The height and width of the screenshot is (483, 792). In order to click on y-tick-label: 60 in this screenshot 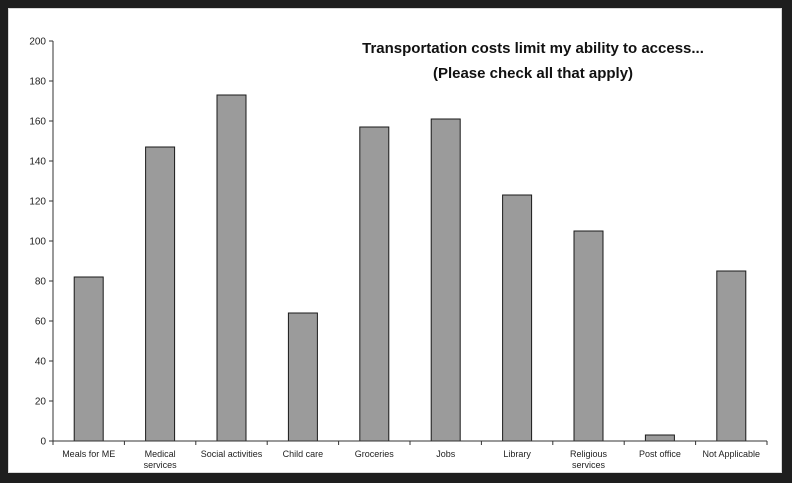, I will do `click(41, 322)`.